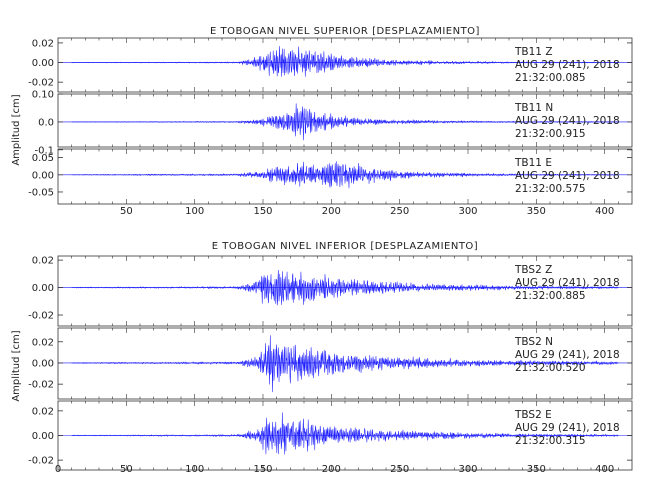 This screenshot has width=650, height=500. I want to click on station-label: TBS2 Z, so click(533, 270).